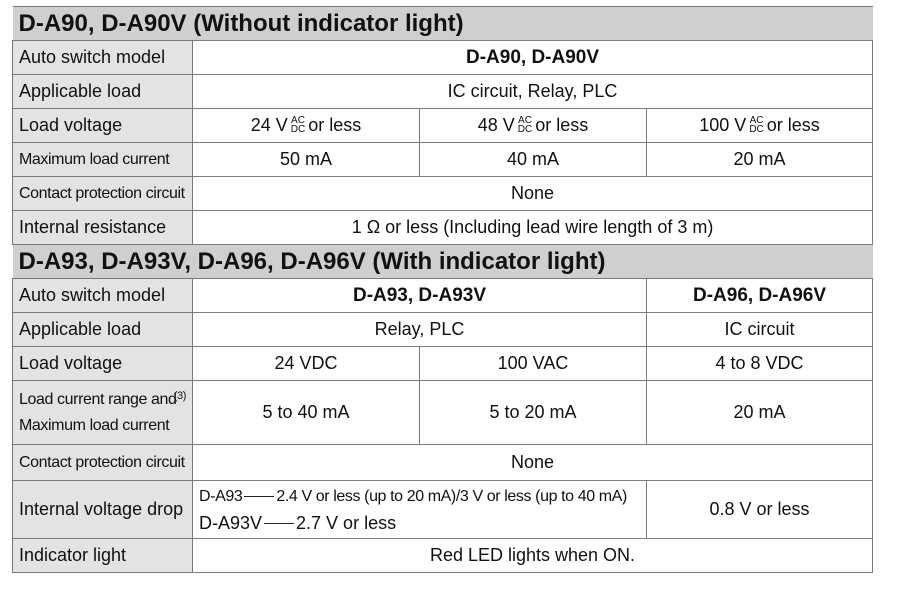 The image size is (899, 592). I want to click on s2-voltage-row: Load voltage 24 VDC 100 VAC 4 to 8 VDC, so click(443, 363).